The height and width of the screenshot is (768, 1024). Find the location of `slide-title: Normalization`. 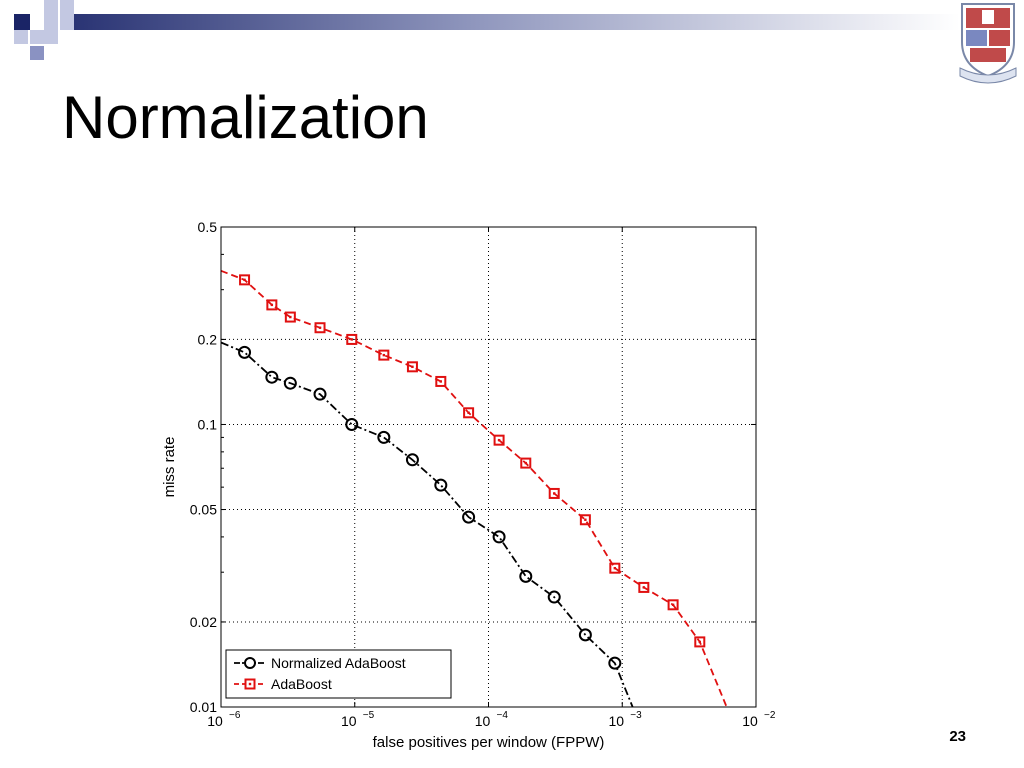

slide-title: Normalization is located at coordinates (245, 117).